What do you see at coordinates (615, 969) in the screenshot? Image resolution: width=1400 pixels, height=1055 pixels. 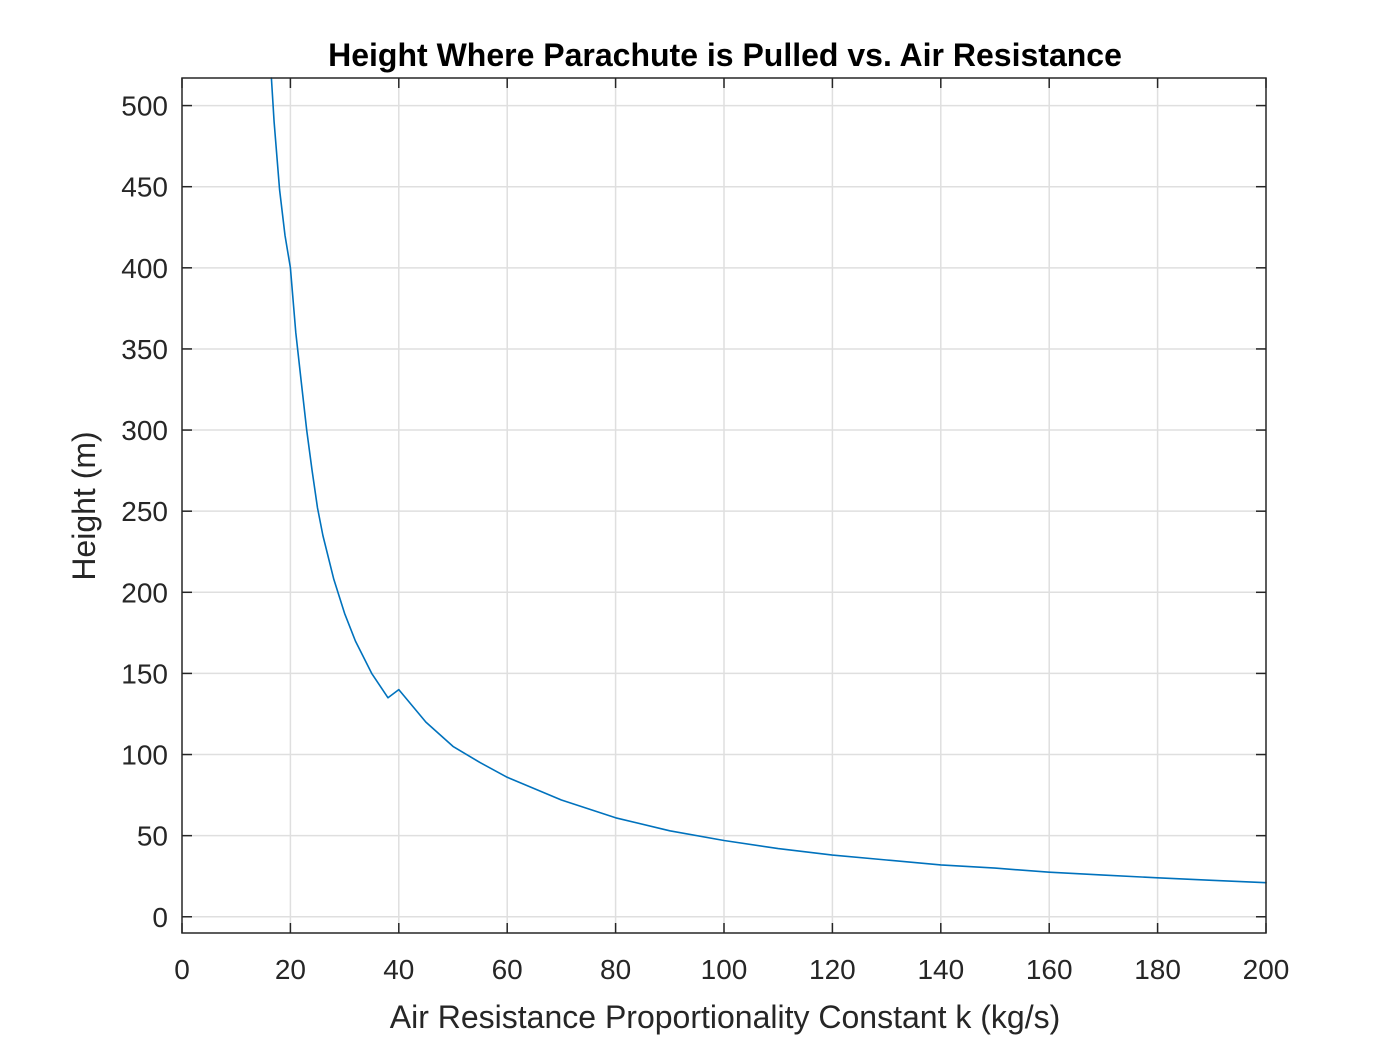 I see `x-tick-label: 80` at bounding box center [615, 969].